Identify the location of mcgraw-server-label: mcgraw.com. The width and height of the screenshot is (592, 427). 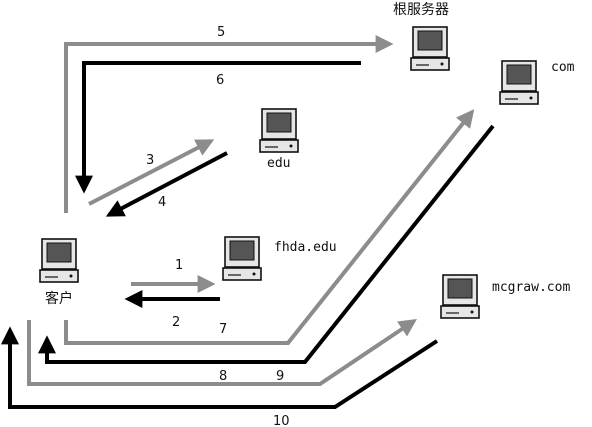
(531, 287).